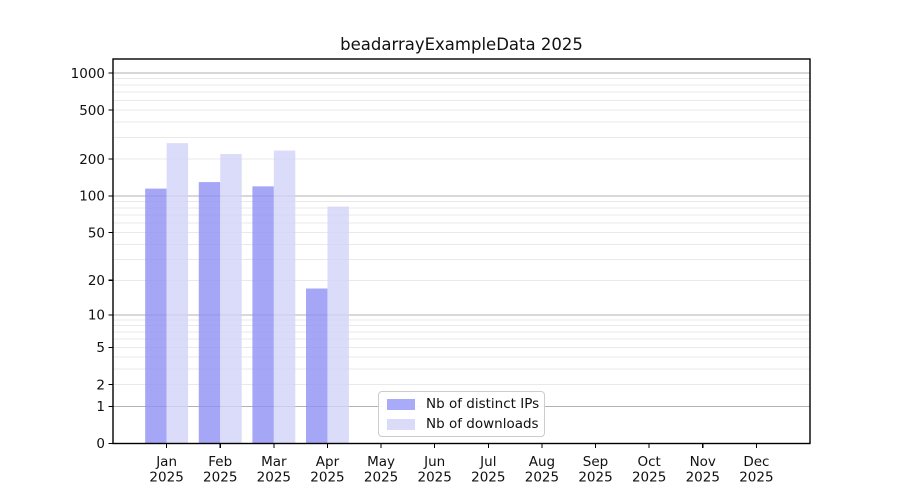 The height and width of the screenshot is (500, 900). Describe the element at coordinates (338, 325) in the screenshot. I see `bar-downloads-apr` at that location.